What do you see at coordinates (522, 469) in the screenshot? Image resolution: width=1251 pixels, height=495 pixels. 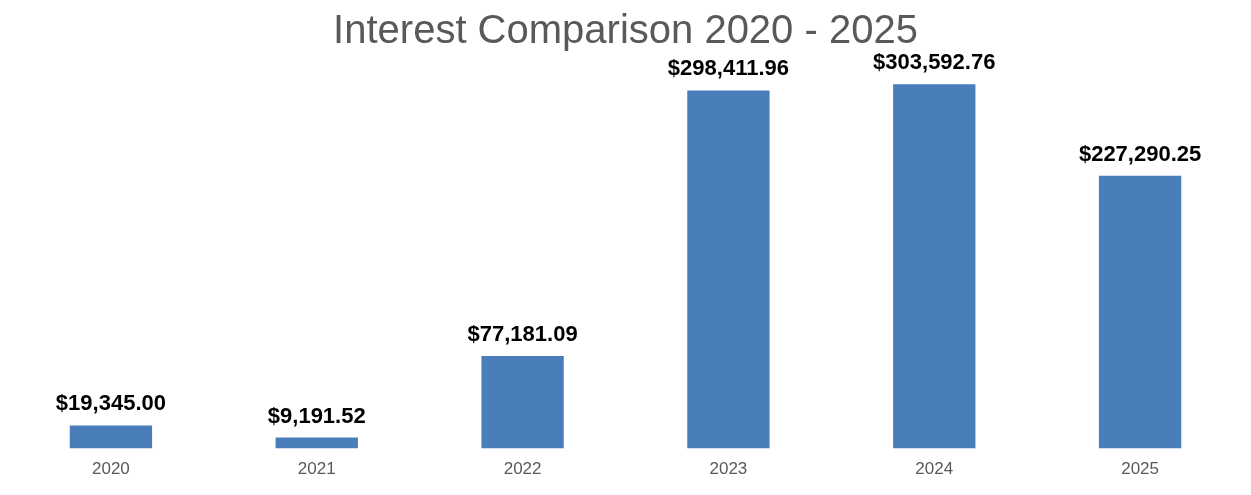 I see `x-tick-label: 2022` at bounding box center [522, 469].